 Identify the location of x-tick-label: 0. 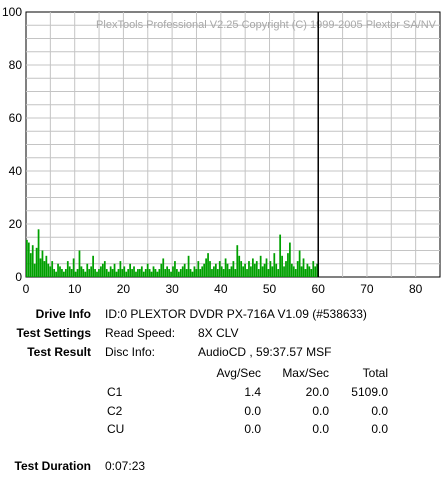
(26, 289).